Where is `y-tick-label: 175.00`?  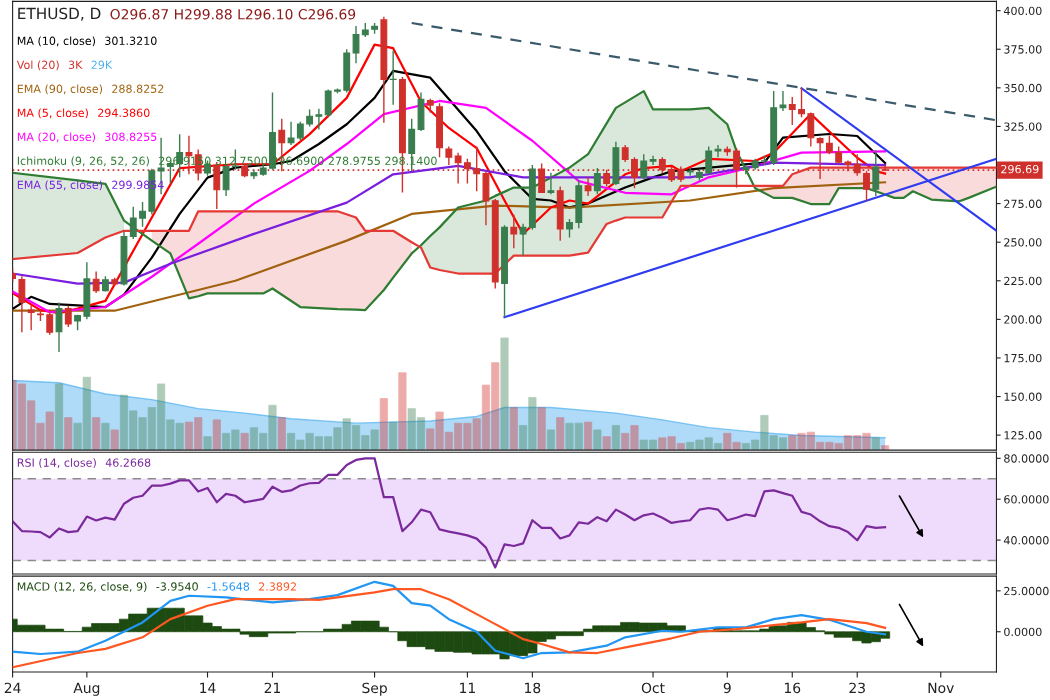
y-tick-label: 175.00 is located at coordinates (1023, 358).